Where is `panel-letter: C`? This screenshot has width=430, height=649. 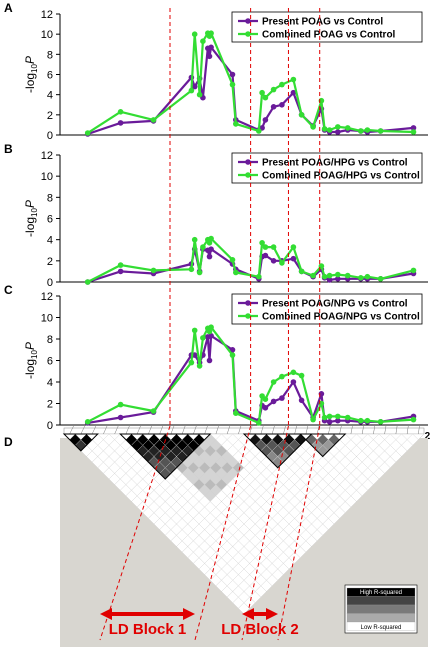 panel-letter: C is located at coordinates (8, 290).